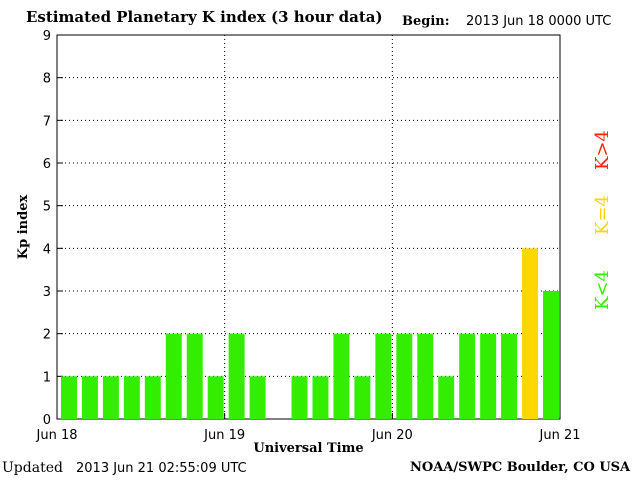 The image size is (640, 480). I want to click on y-tick-label: 7, so click(47, 121).